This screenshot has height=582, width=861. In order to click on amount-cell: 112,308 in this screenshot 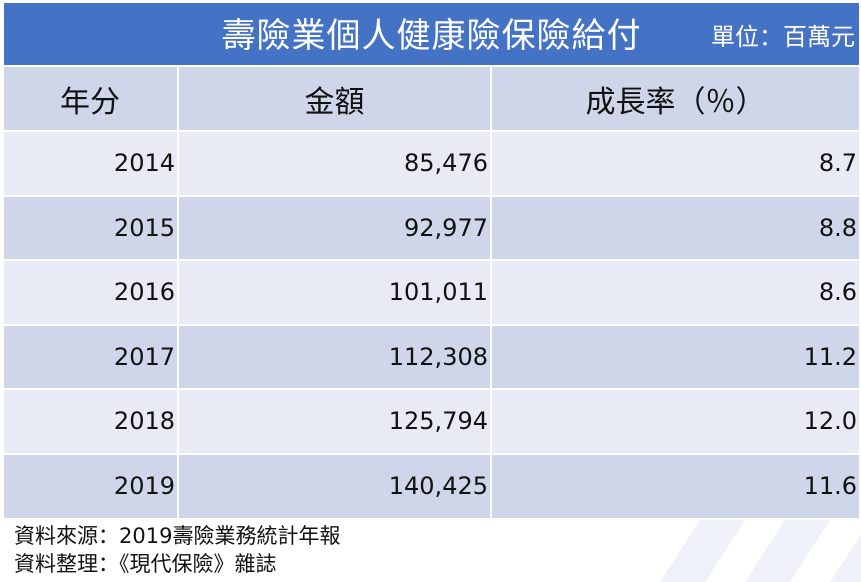, I will do `click(335, 356)`.